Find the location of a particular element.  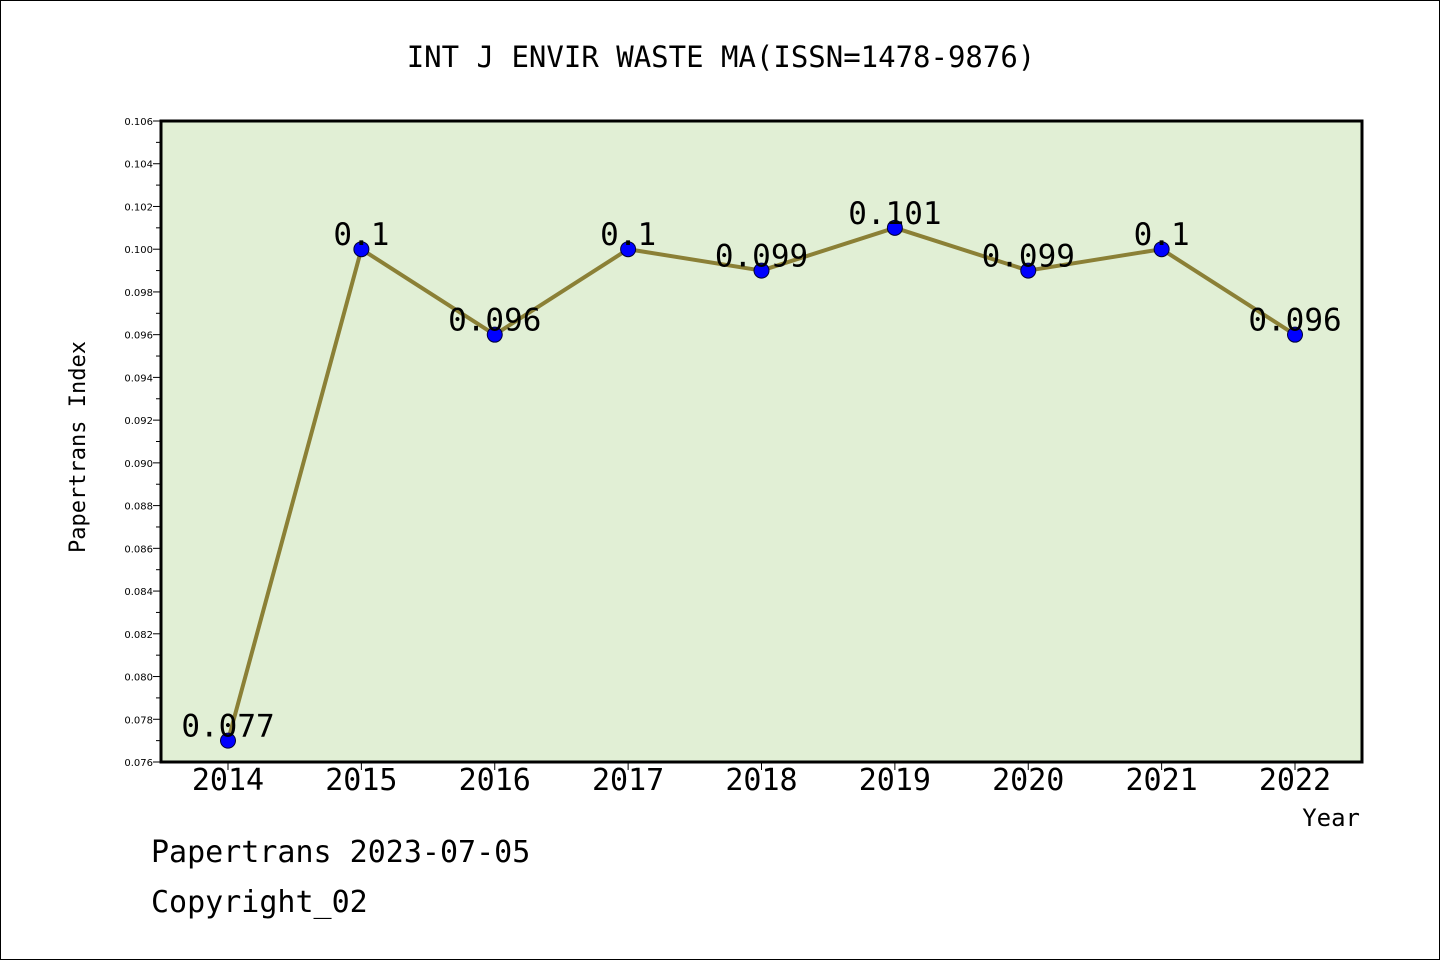

y-tick-label: 0.102 is located at coordinates (138, 207).